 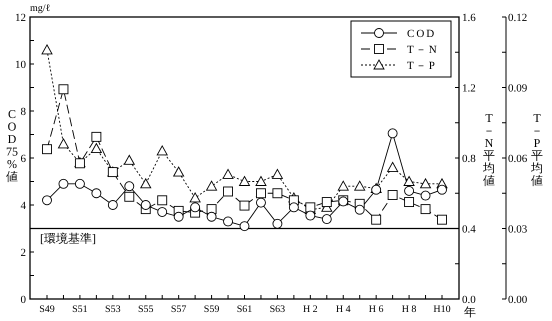 What do you see at coordinates (409, 309) in the screenshot?
I see `x-tick-label: H 8` at bounding box center [409, 309].